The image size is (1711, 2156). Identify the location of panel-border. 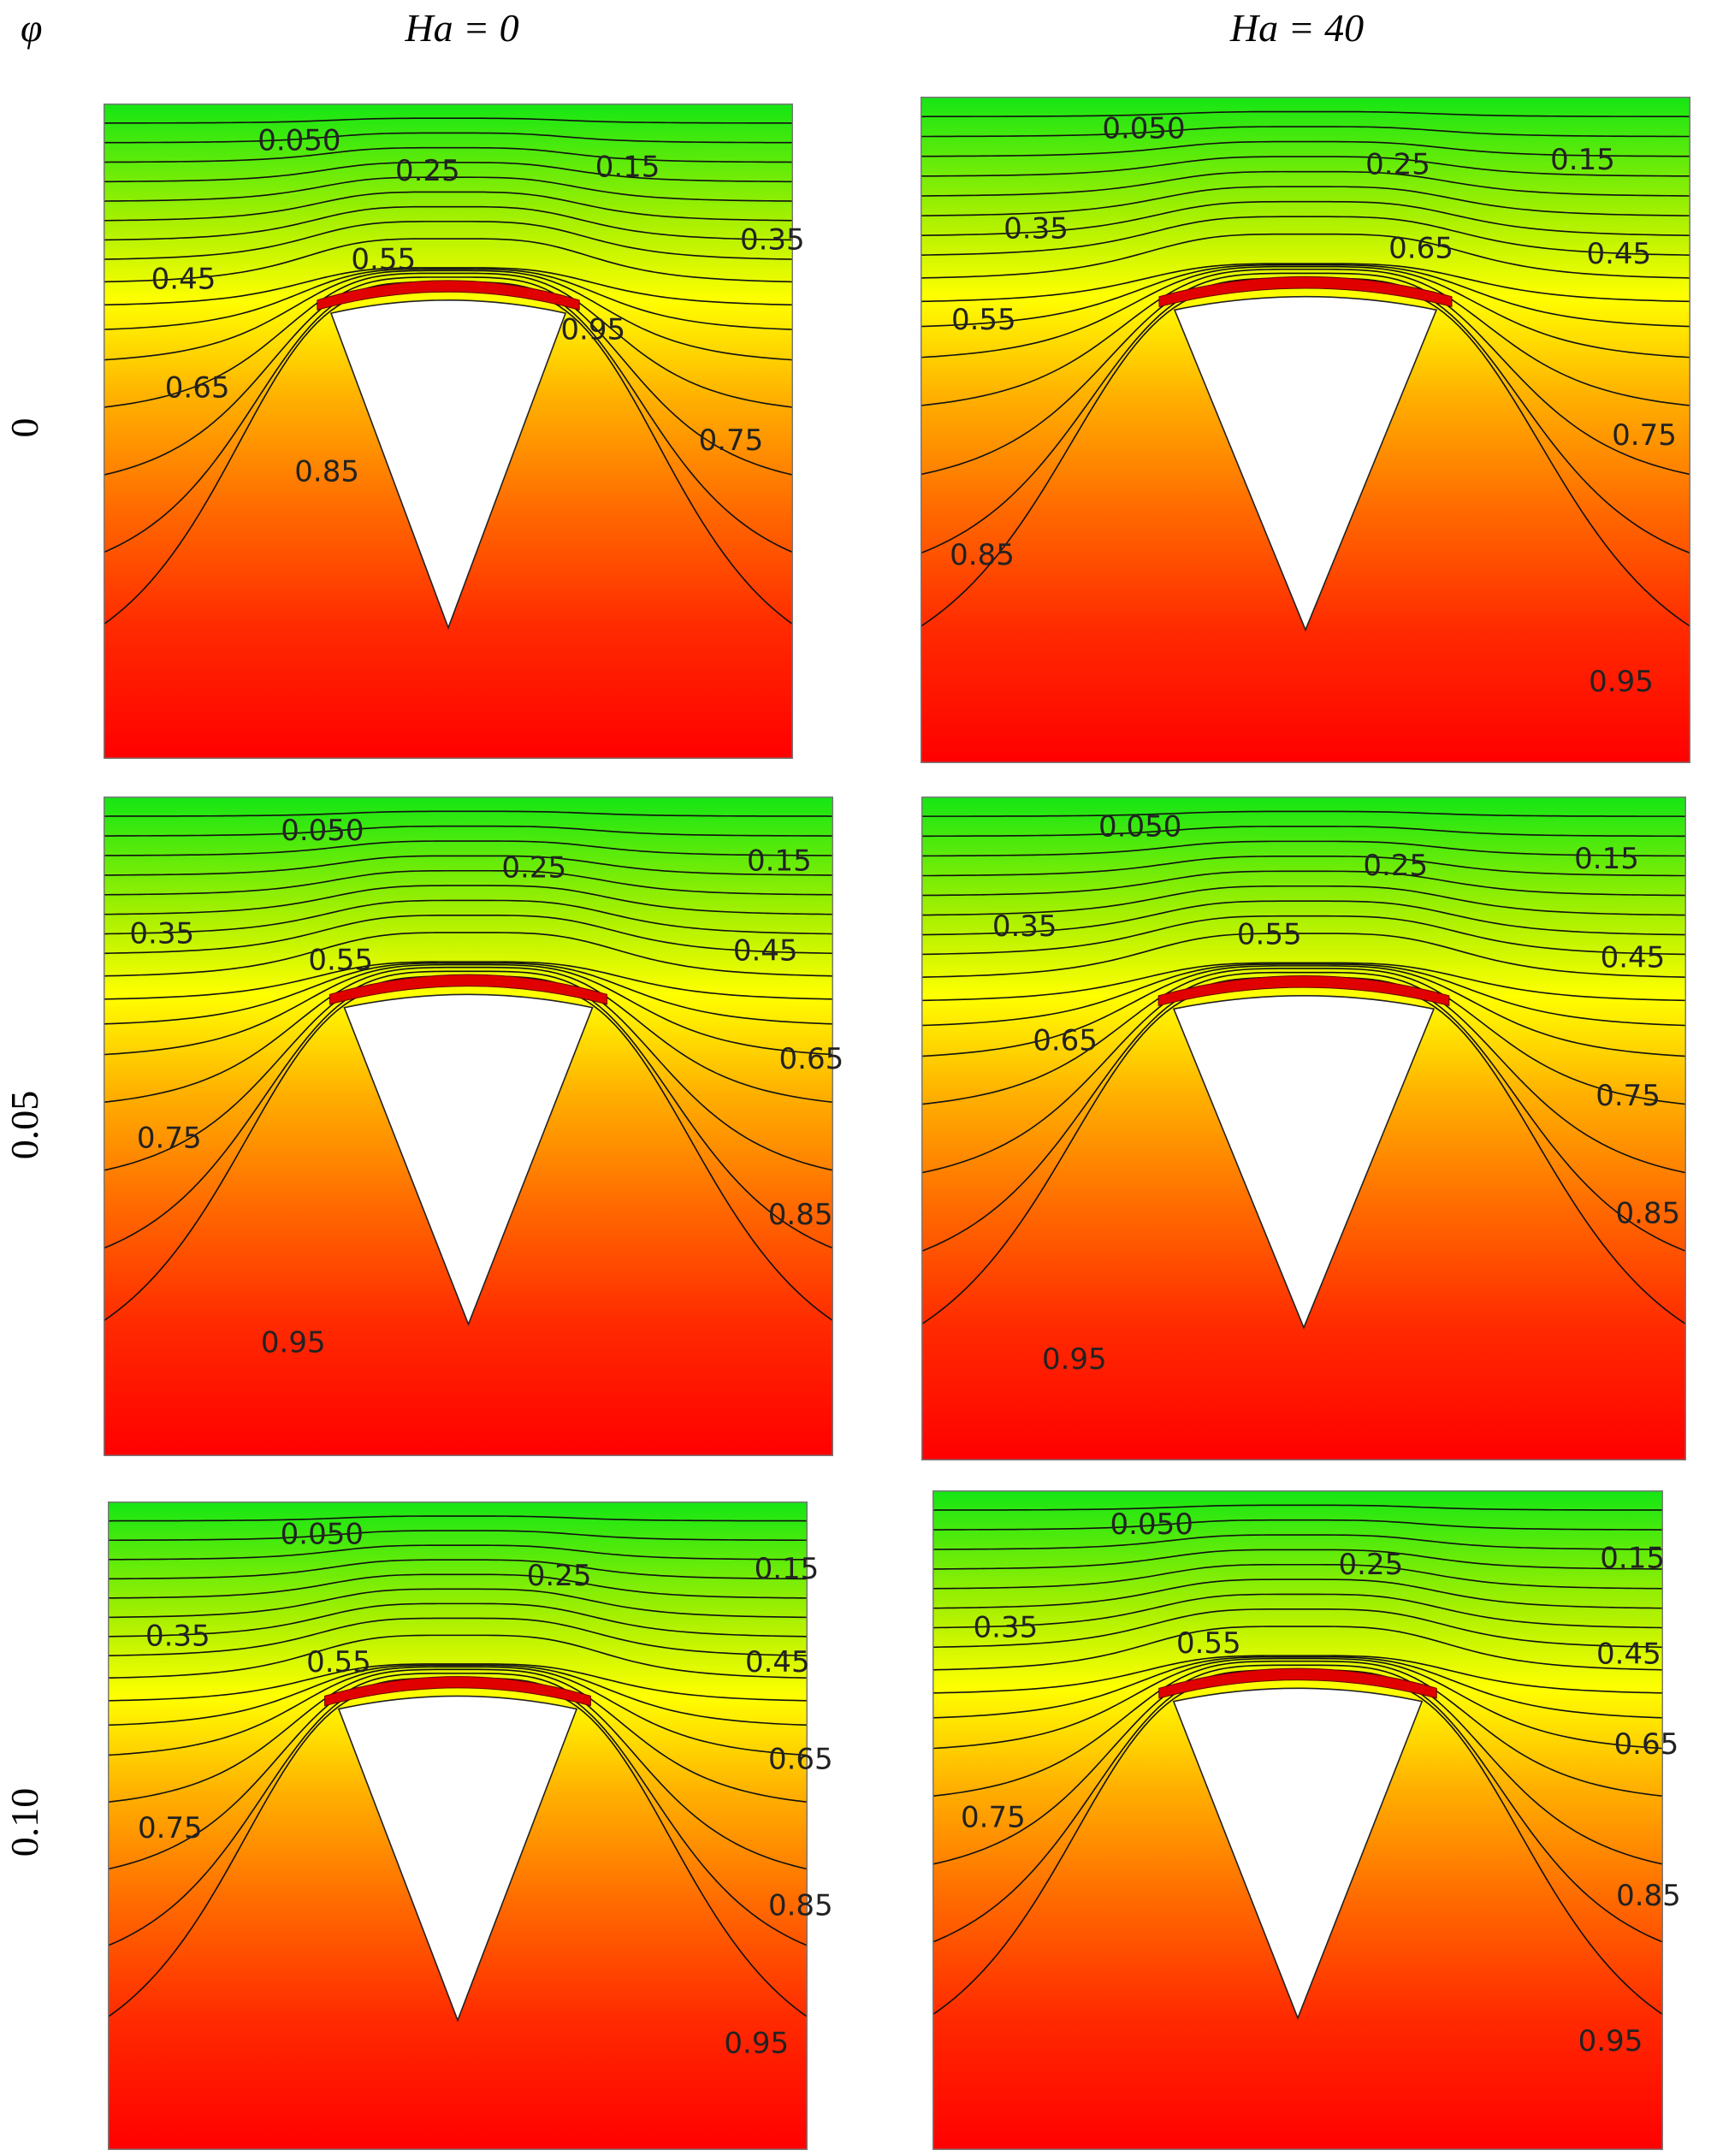
(469, 1126).